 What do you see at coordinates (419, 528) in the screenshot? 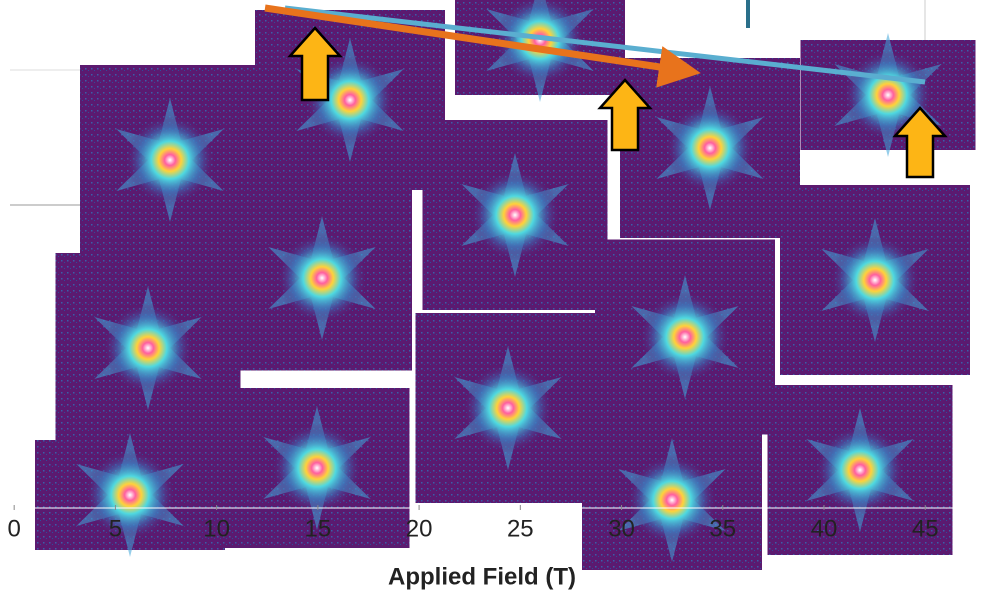
I see `x-tick-label: 20` at bounding box center [419, 528].